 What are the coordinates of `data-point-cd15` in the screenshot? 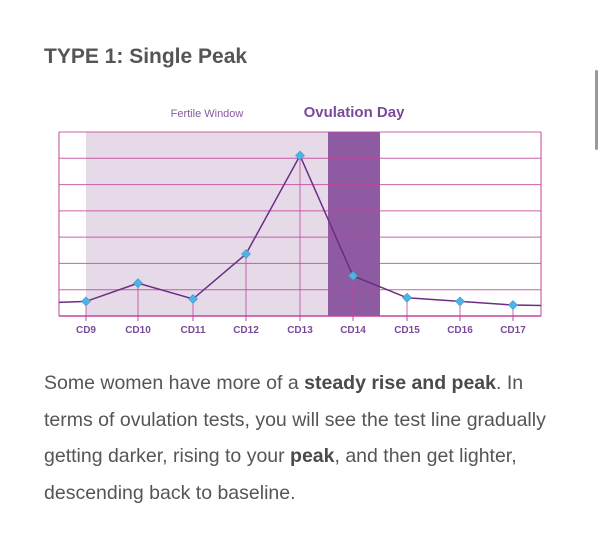 It's located at (407, 297).